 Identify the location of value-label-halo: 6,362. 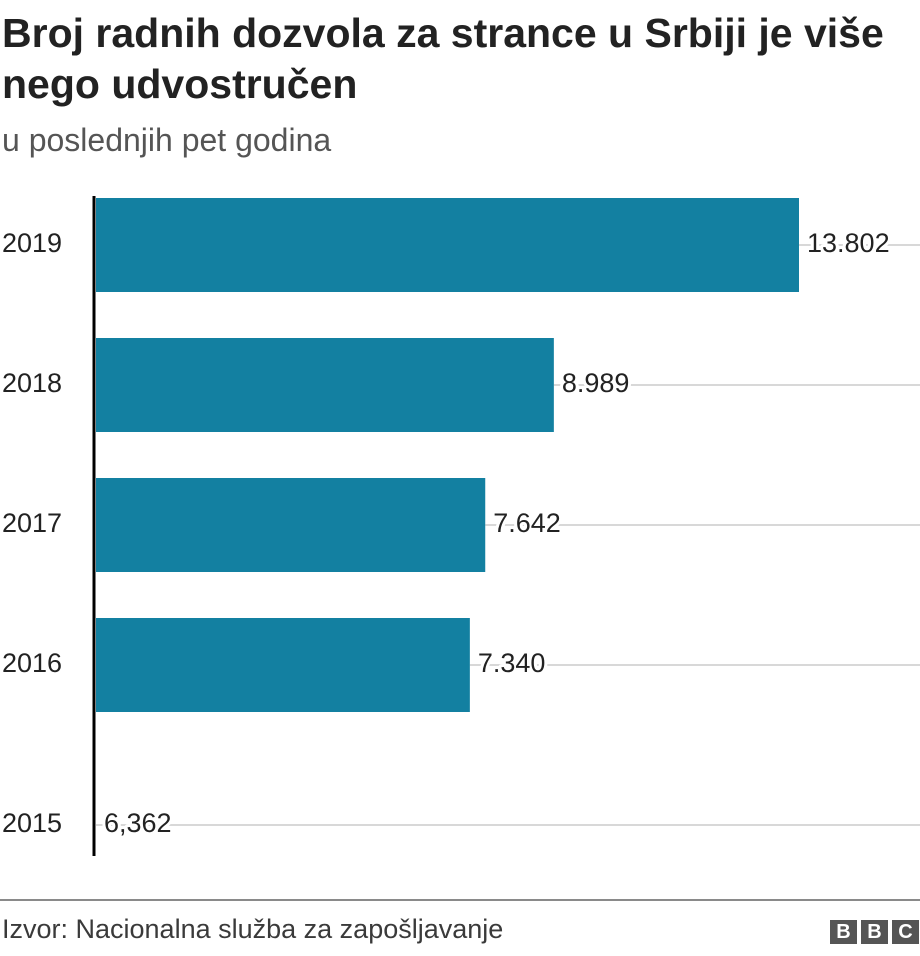
(138, 823).